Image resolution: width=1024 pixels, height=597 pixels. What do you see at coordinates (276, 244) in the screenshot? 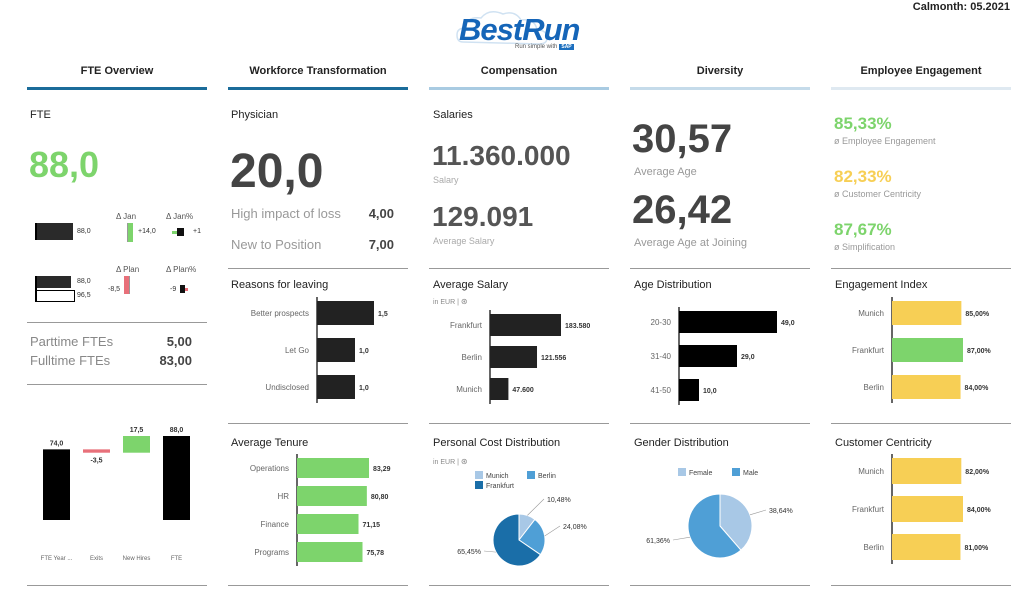
I see `new-to-position-label: New to Position` at bounding box center [276, 244].